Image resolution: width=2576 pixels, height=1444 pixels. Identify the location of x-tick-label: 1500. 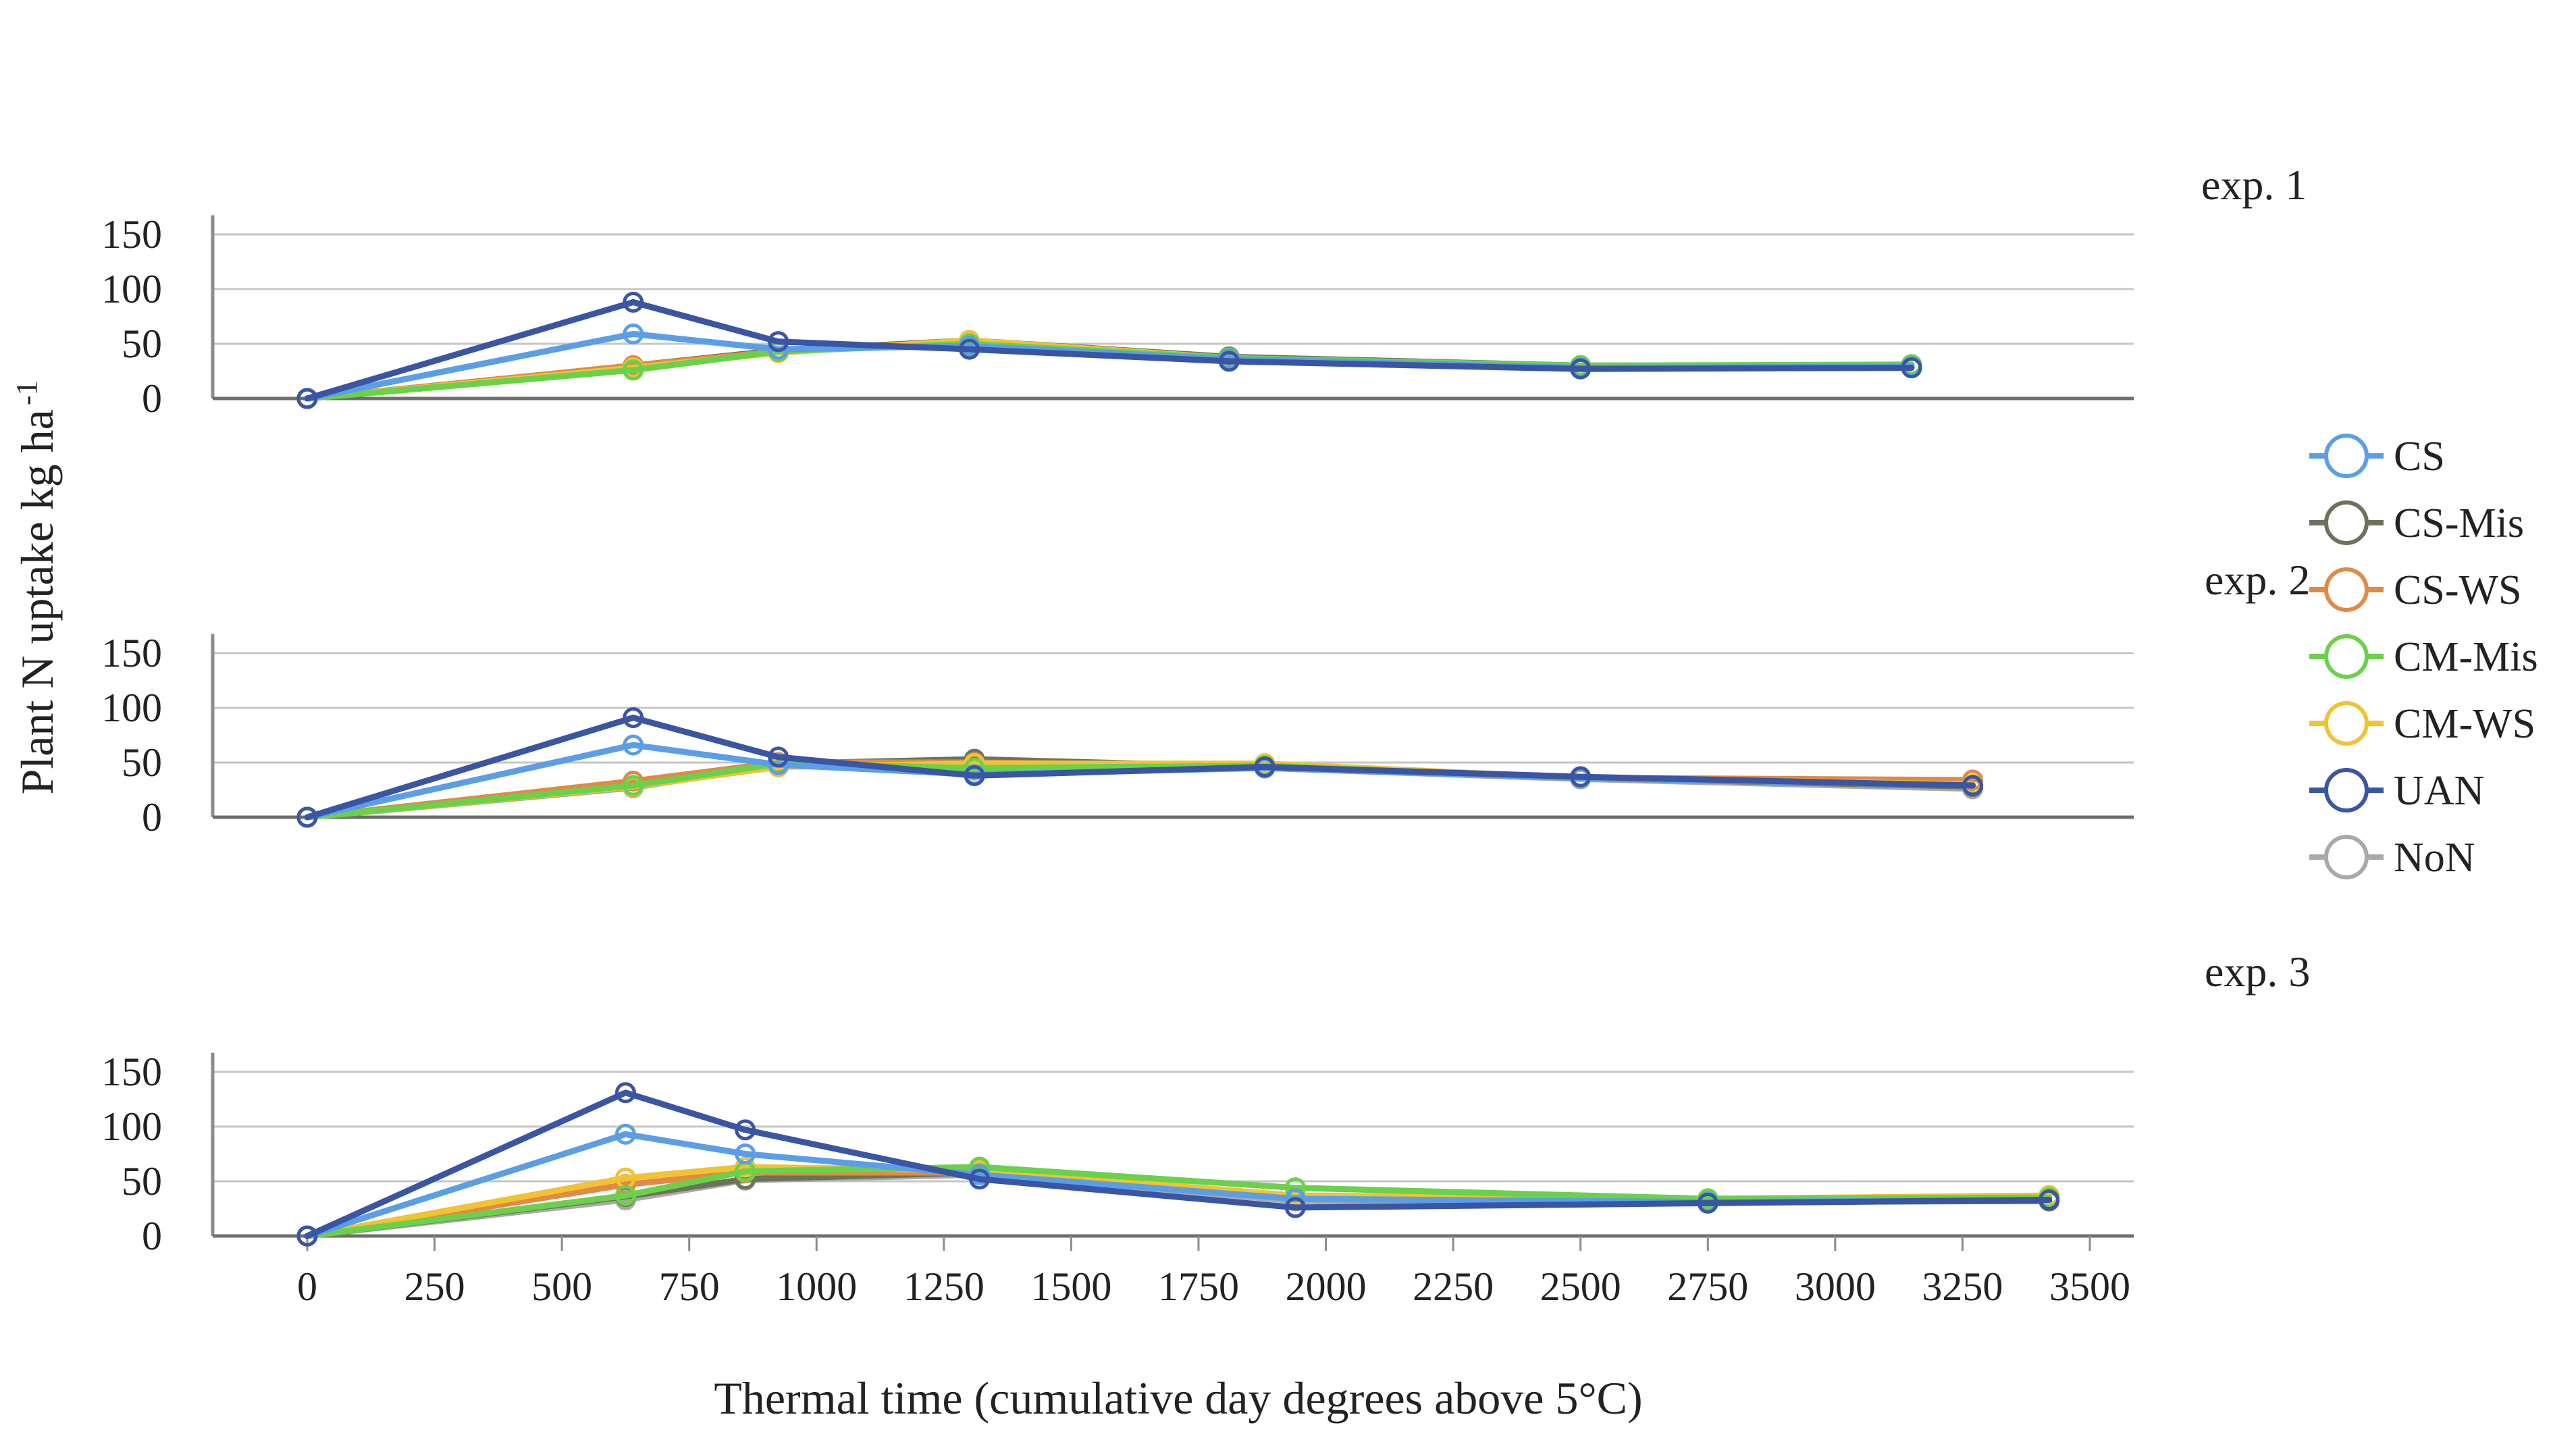
(1070, 1286).